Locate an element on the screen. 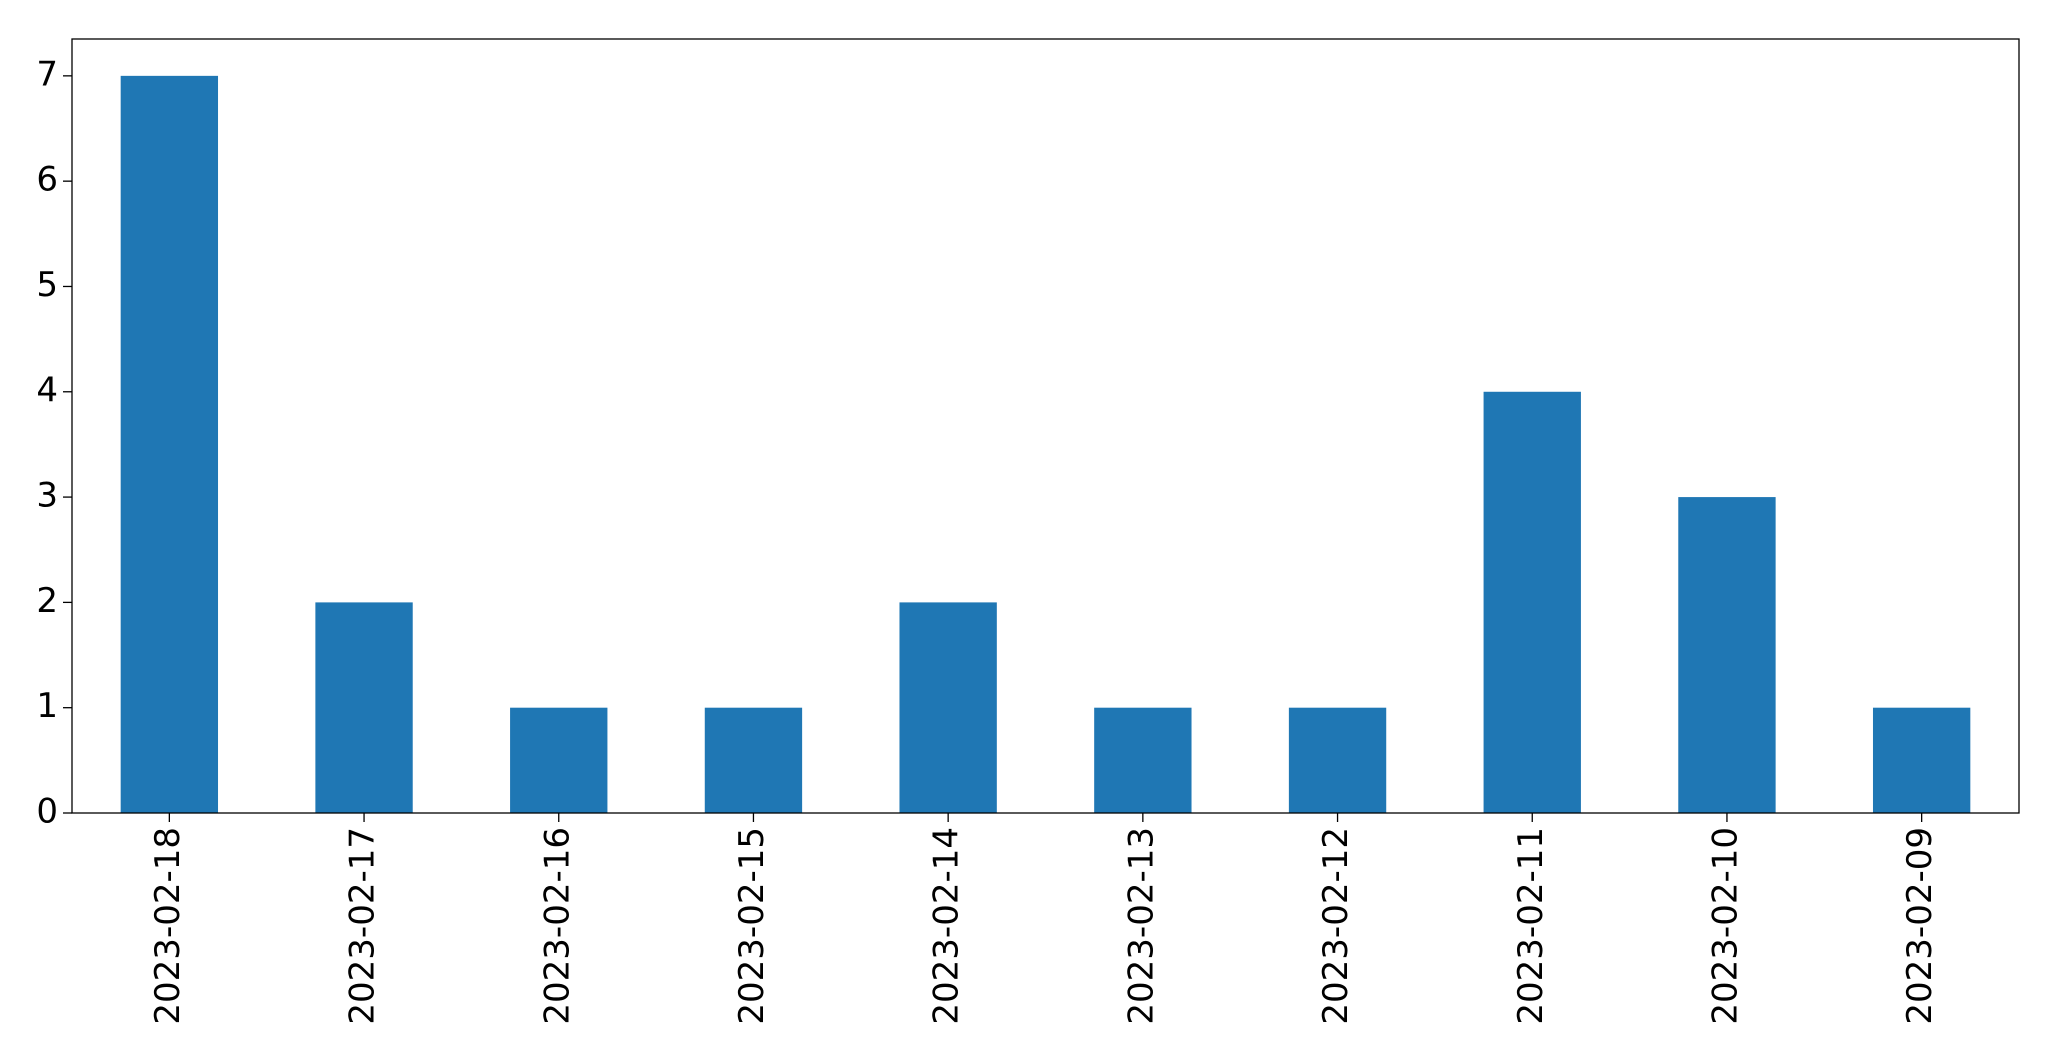  x-tick-label: 2023-02-12 is located at coordinates (1336, 926).